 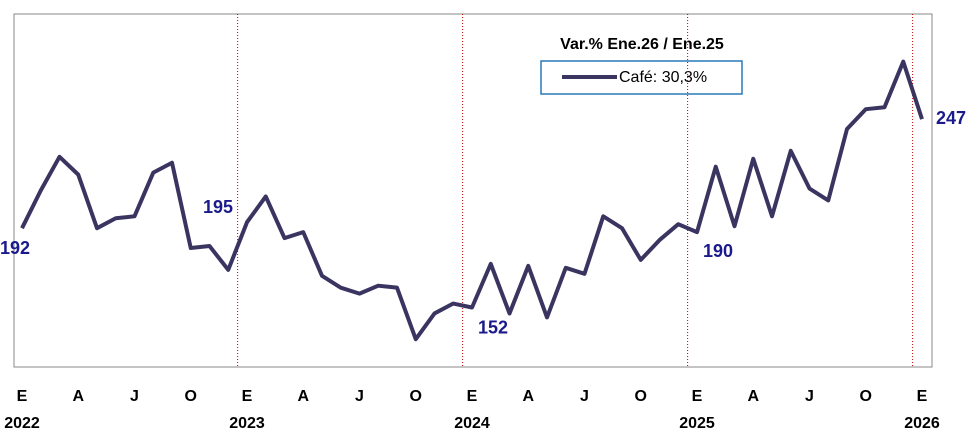 What do you see at coordinates (218, 207) in the screenshot?
I see `value-label: 195` at bounding box center [218, 207].